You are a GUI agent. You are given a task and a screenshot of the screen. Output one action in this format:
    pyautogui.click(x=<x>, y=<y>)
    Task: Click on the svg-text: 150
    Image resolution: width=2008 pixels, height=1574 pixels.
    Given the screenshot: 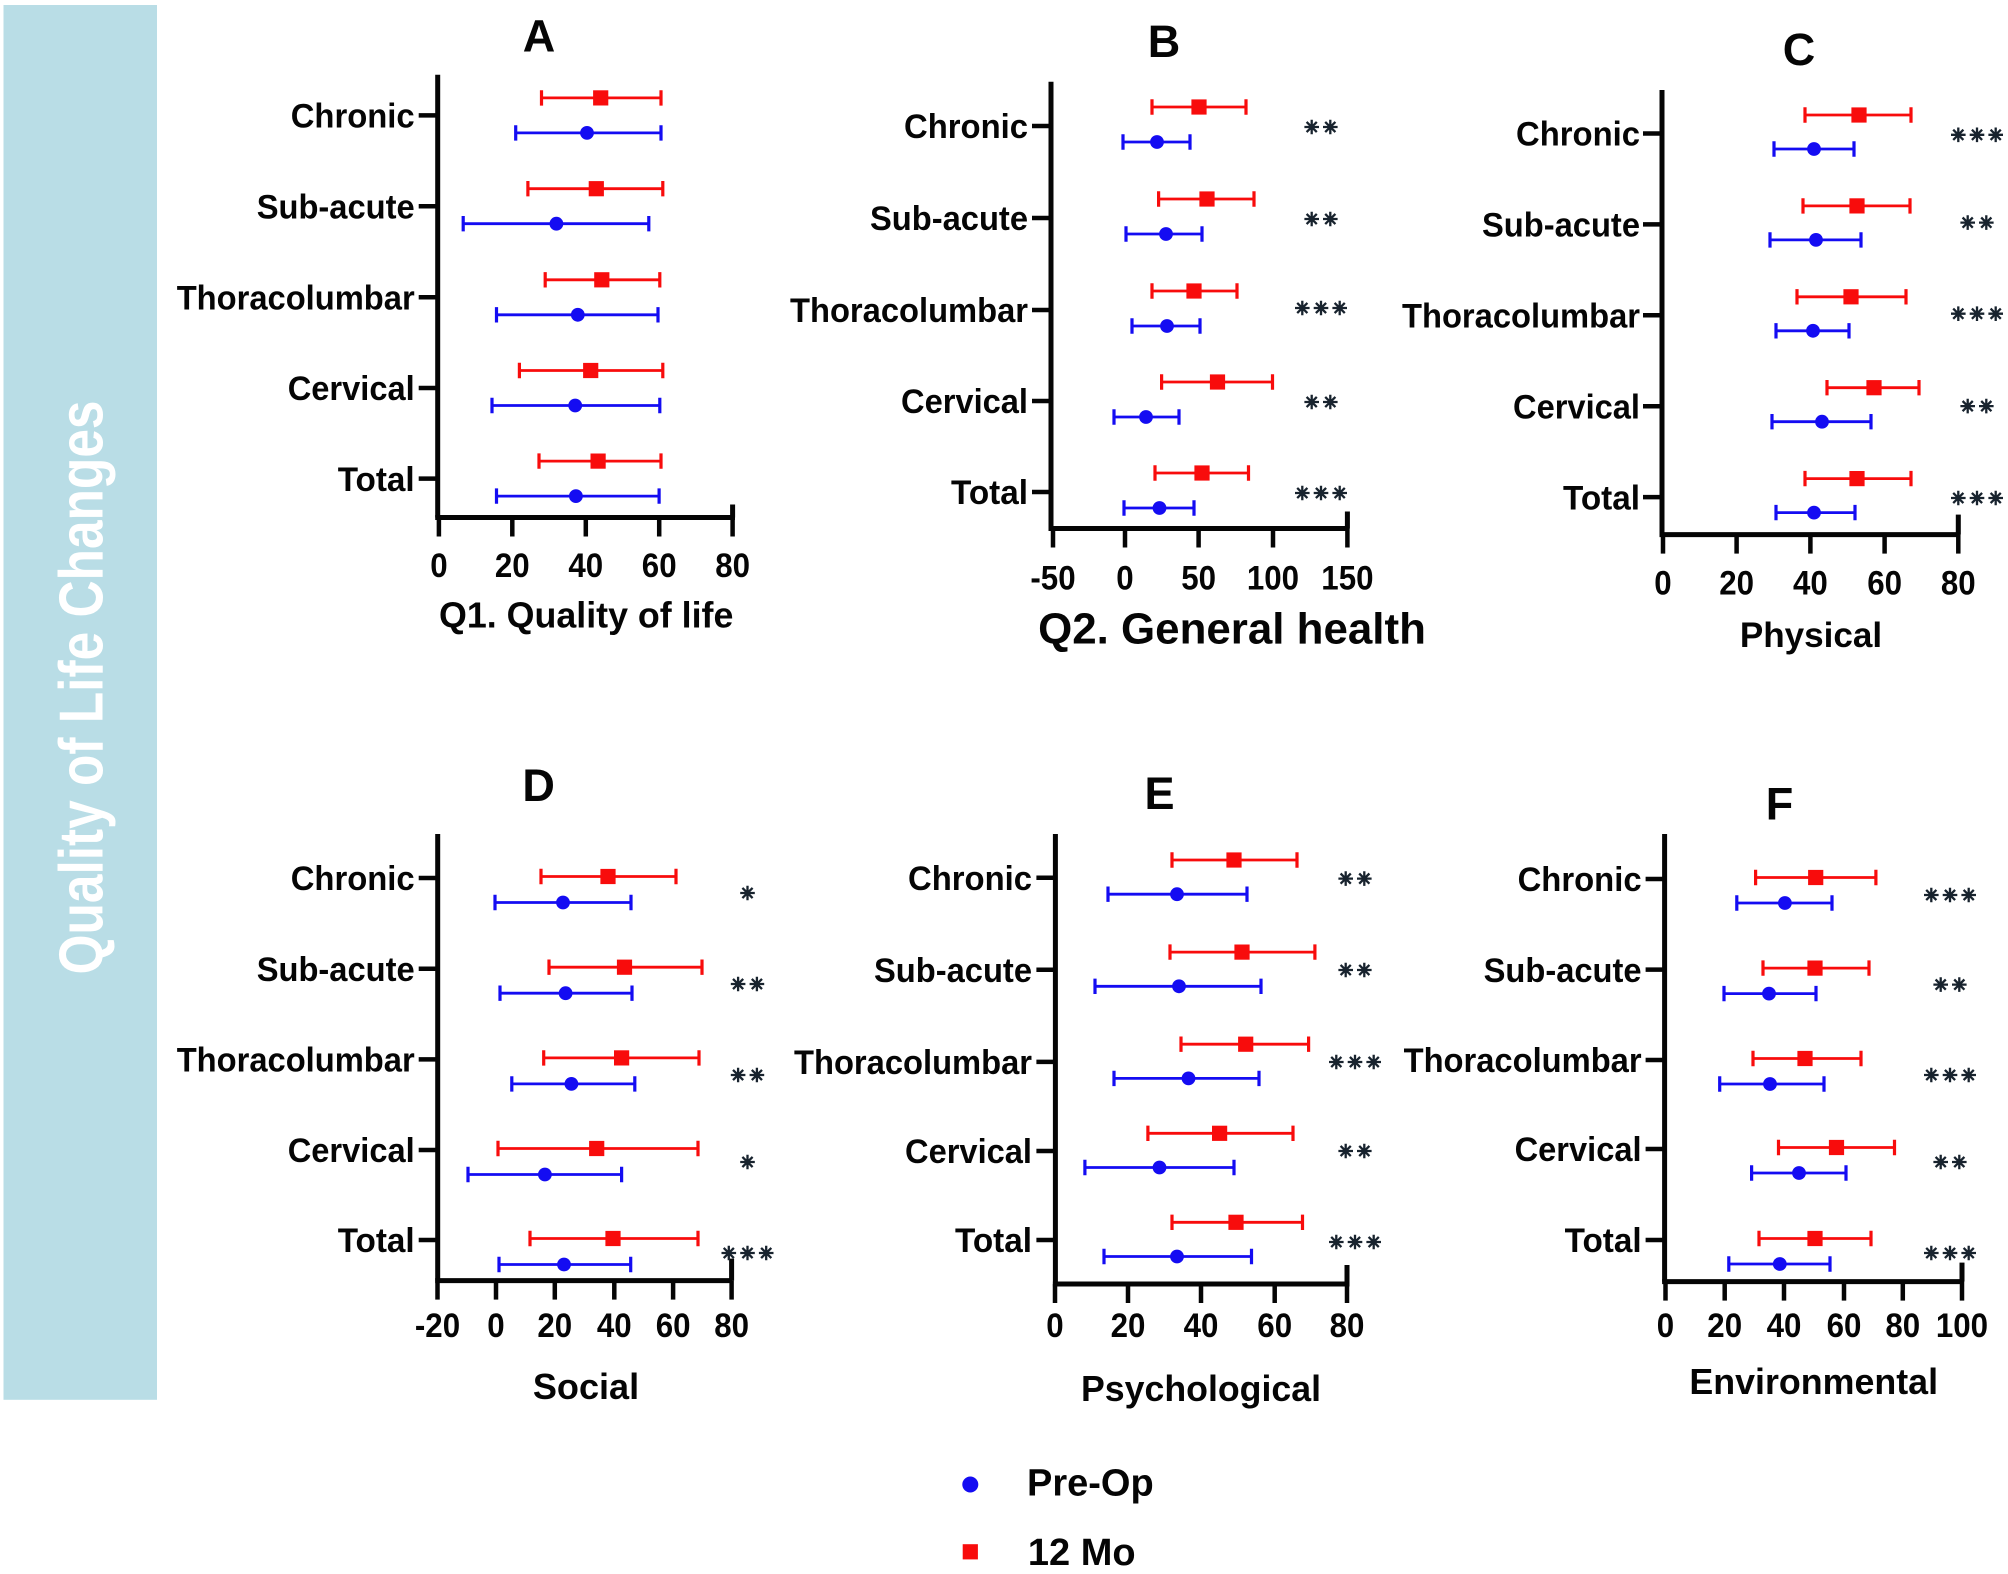 What is the action you would take?
    pyautogui.click(x=1347, y=579)
    